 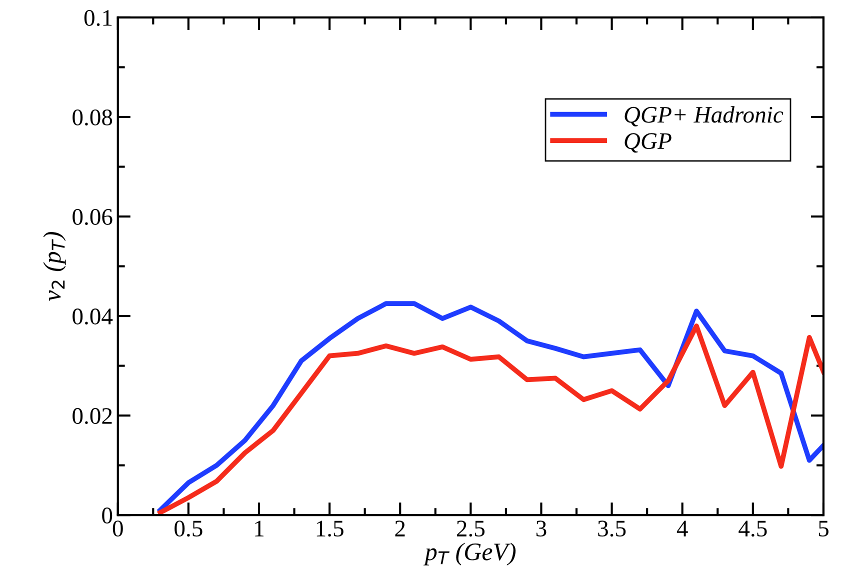 I want to click on x-tick-label: 2, so click(x=400, y=528).